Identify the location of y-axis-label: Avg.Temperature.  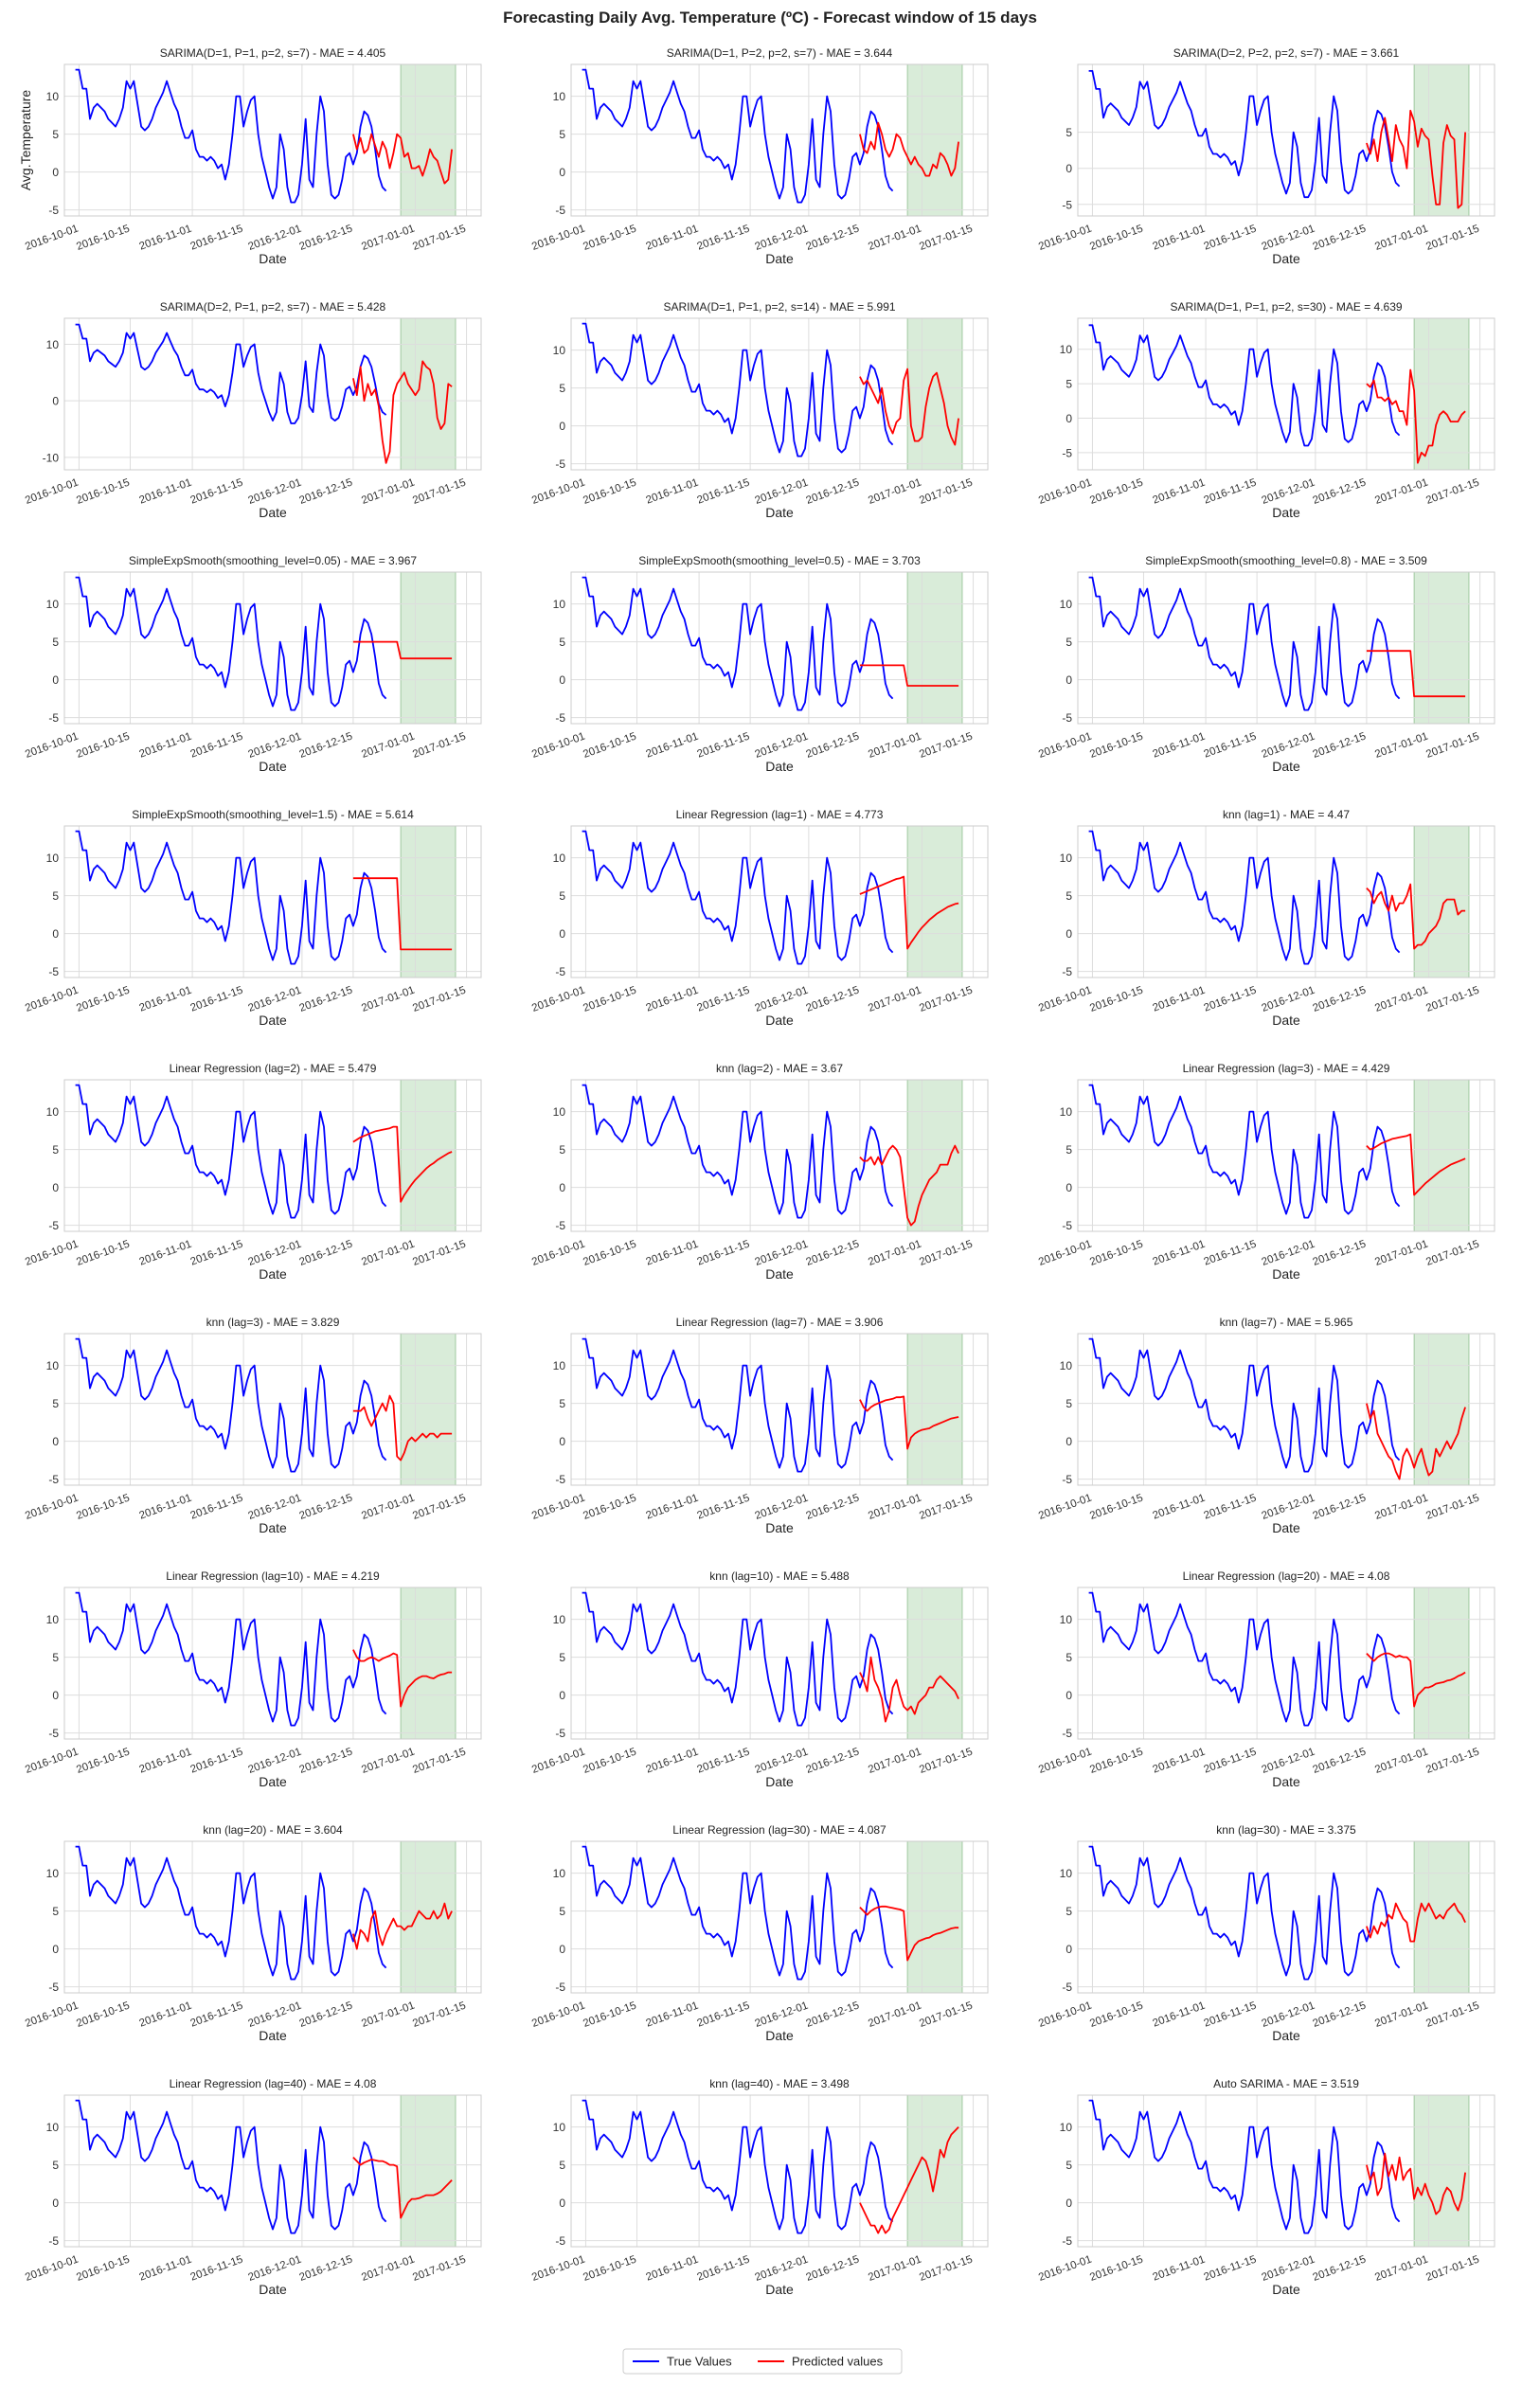
(25, 140).